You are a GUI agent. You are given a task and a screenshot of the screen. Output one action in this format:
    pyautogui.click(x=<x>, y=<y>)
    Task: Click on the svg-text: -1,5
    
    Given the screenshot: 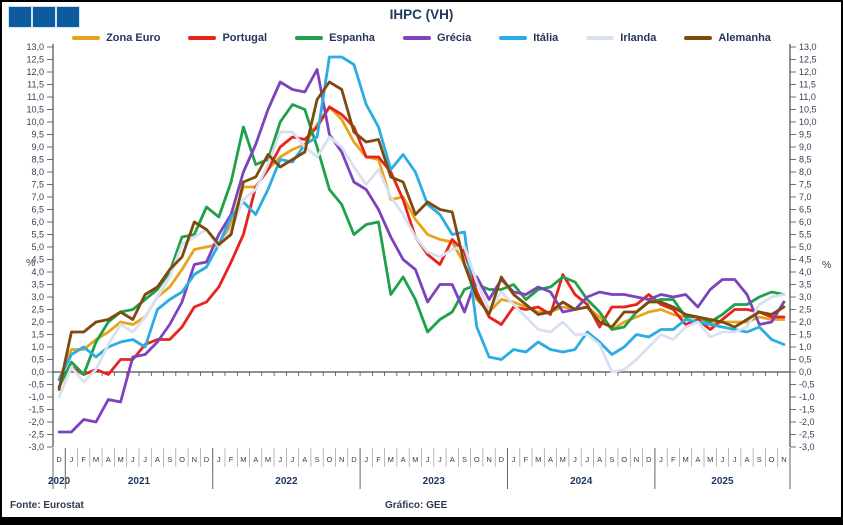 What is the action you would take?
    pyautogui.click(x=807, y=410)
    